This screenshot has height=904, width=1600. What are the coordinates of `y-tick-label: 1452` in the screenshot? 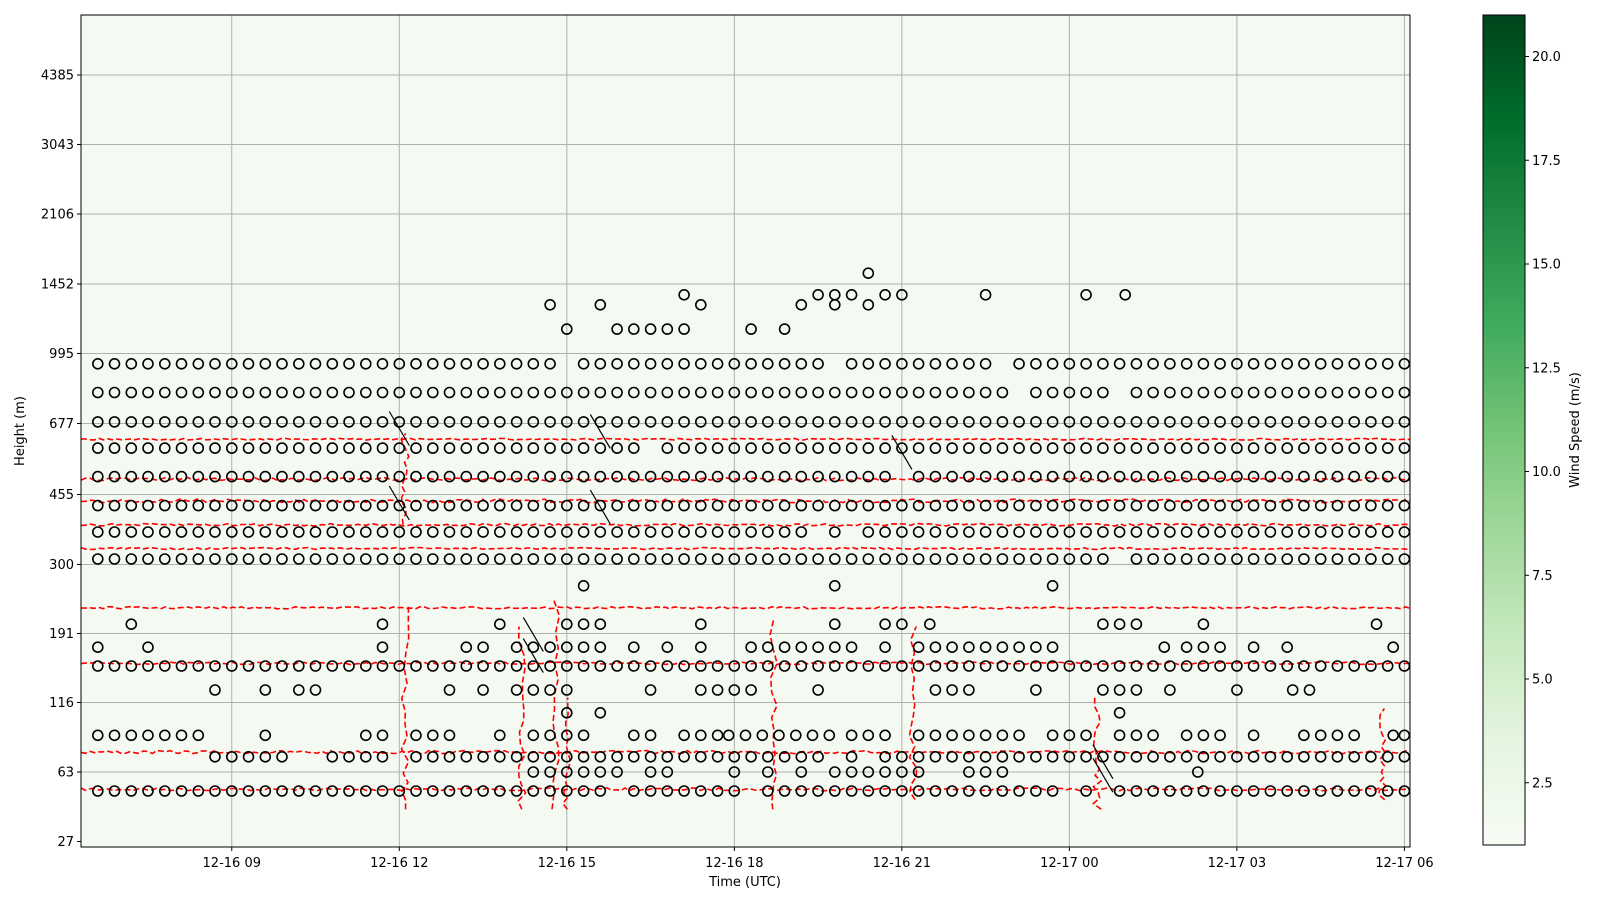 It's located at (57, 285).